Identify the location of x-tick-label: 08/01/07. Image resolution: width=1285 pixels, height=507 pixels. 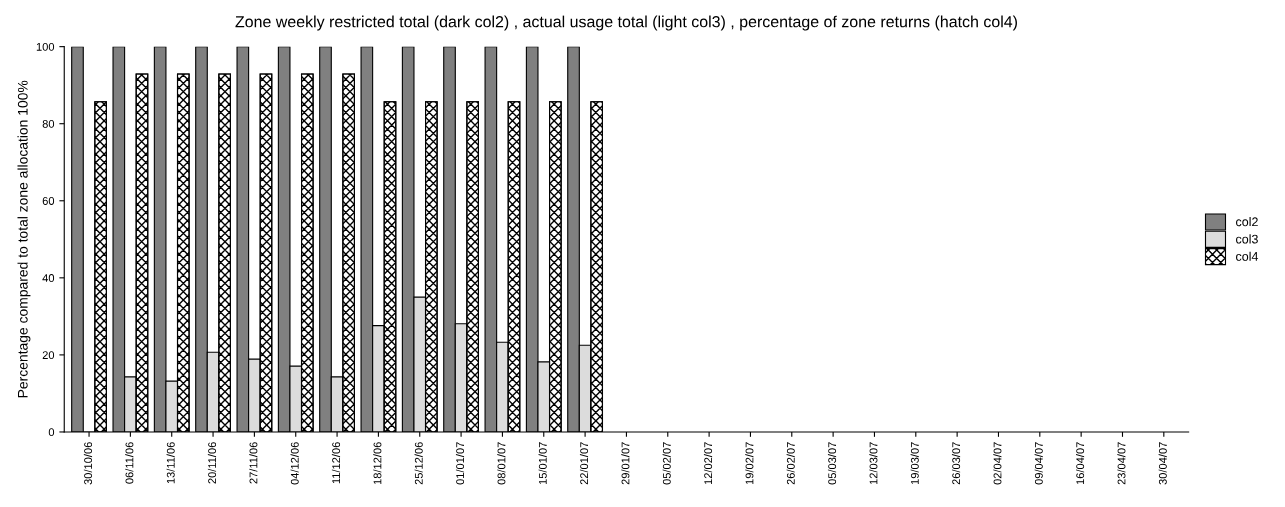
(501, 463).